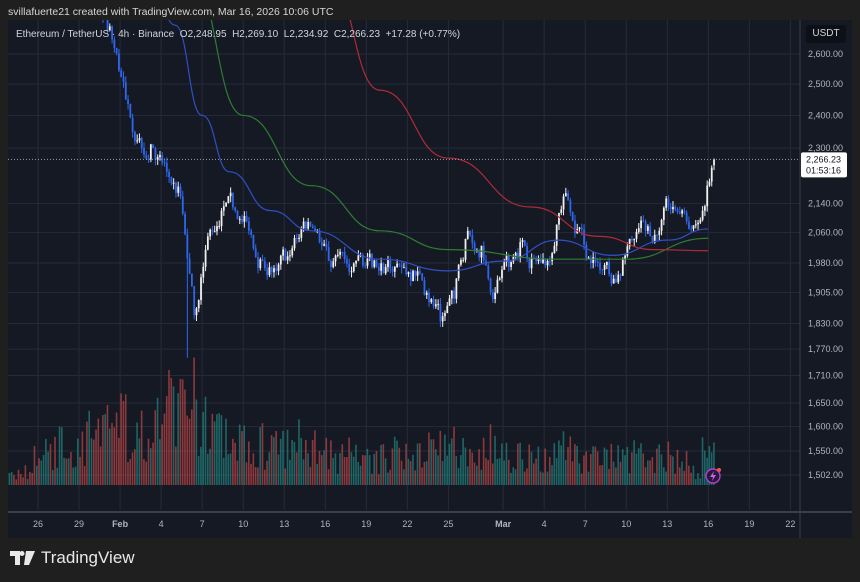 This screenshot has height=582, width=860. Describe the element at coordinates (826, 34) in the screenshot. I see `currency-button: USDT` at that location.